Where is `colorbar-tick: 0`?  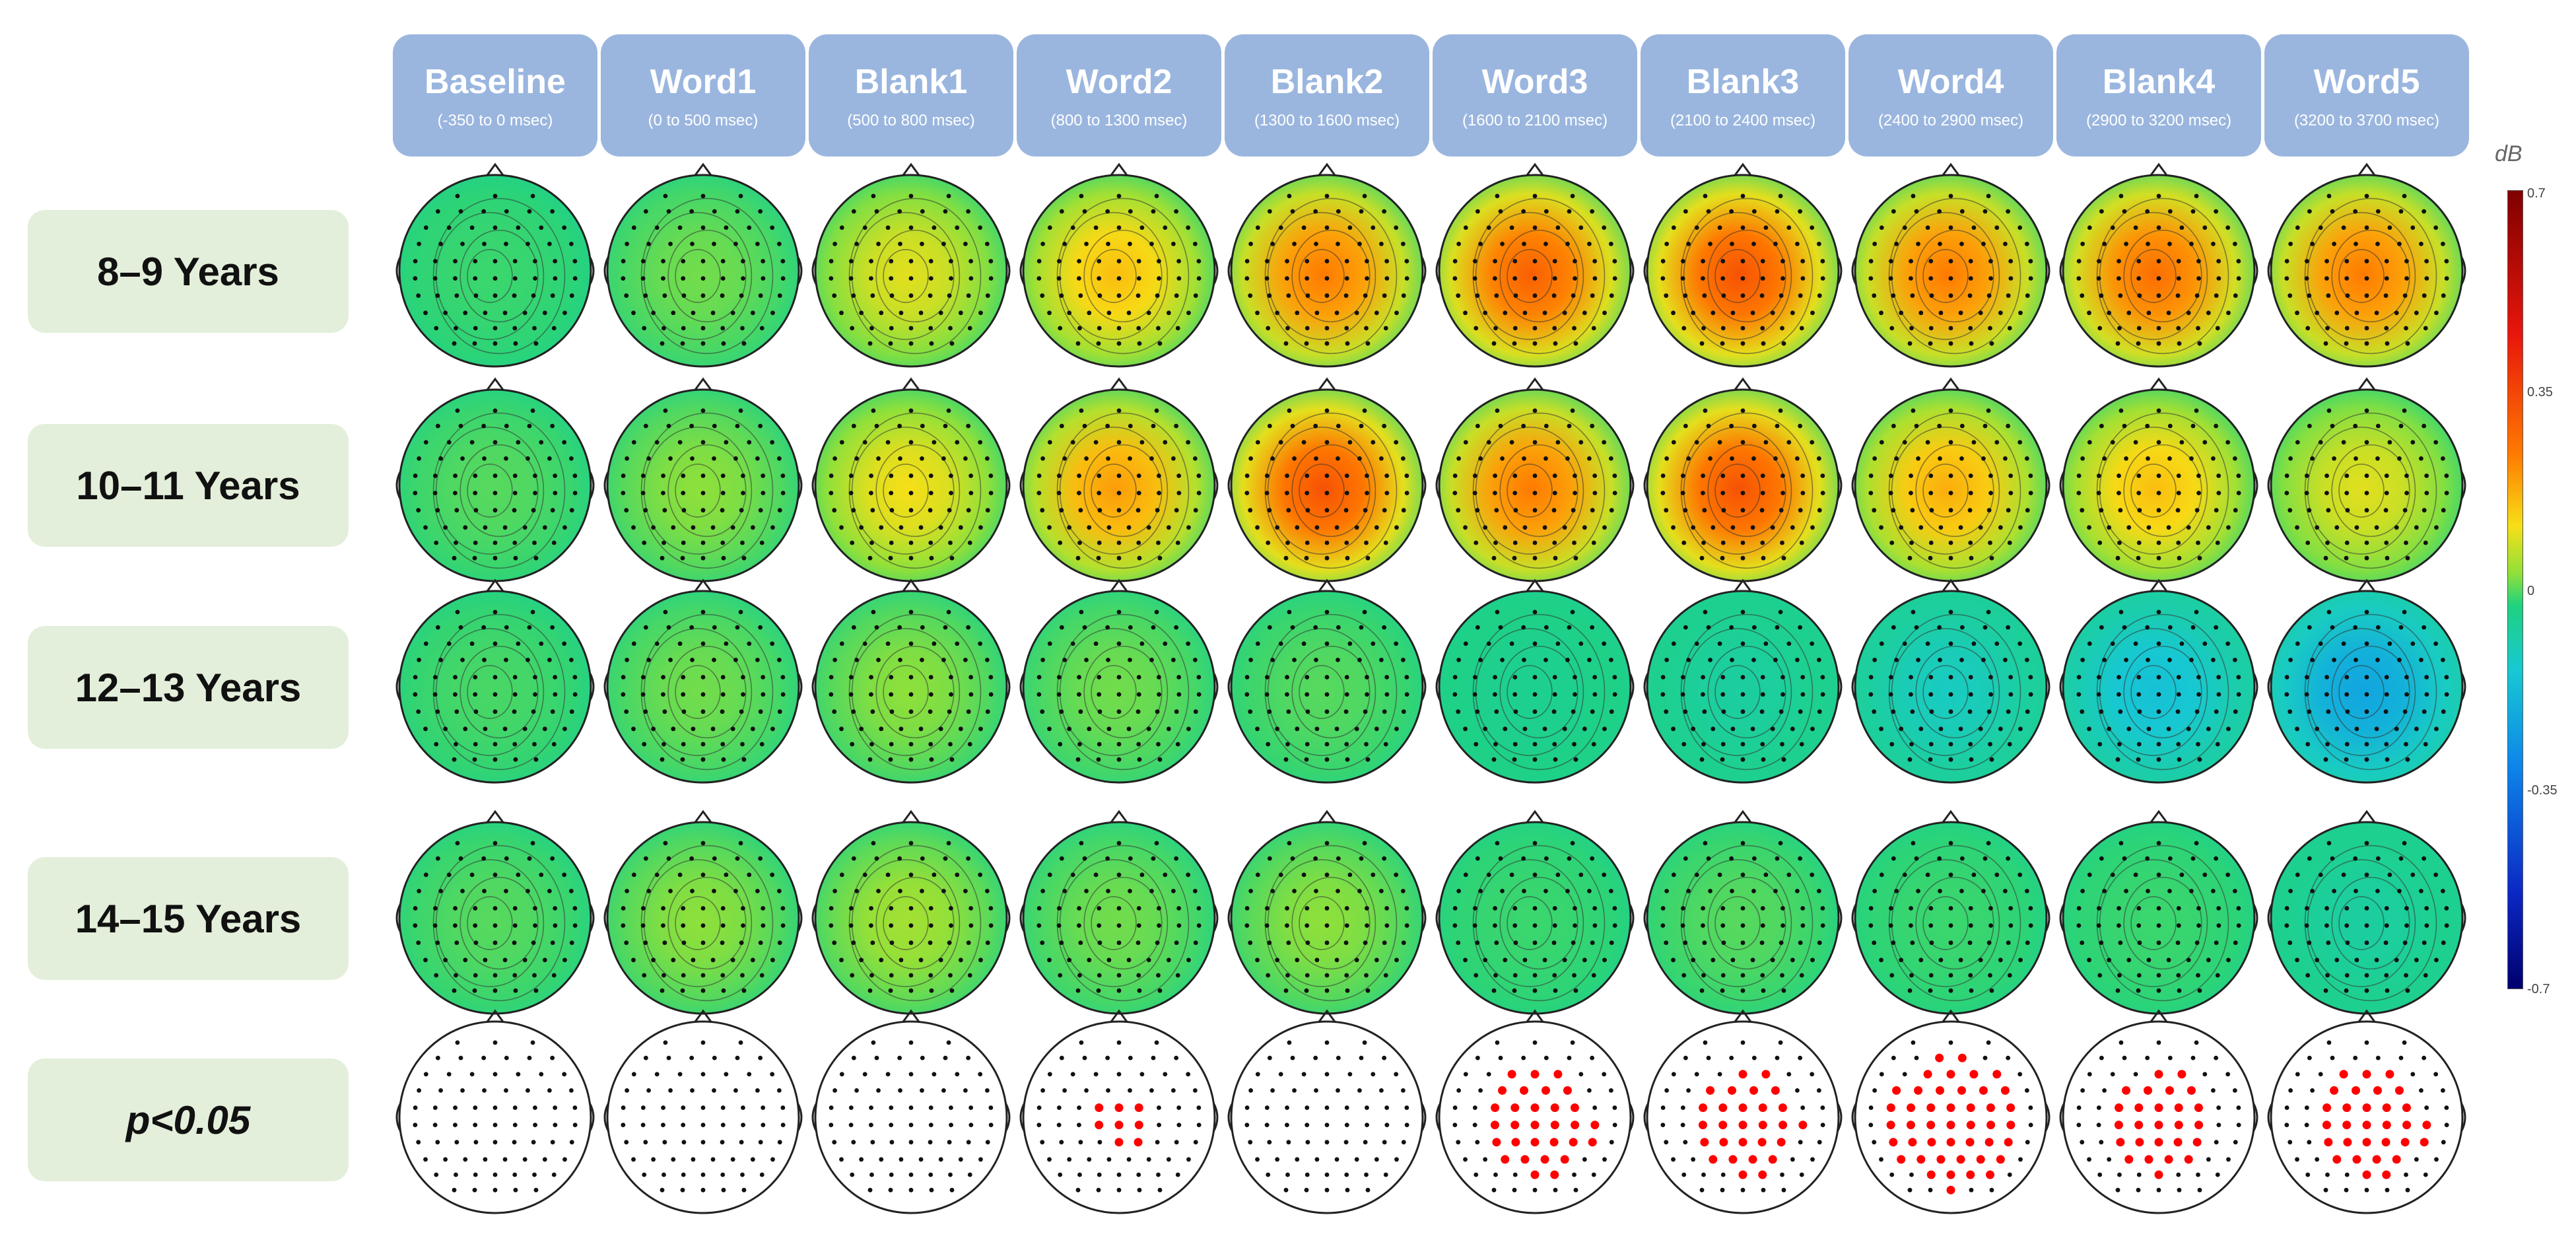
colorbar-tick: 0 is located at coordinates (2531, 591).